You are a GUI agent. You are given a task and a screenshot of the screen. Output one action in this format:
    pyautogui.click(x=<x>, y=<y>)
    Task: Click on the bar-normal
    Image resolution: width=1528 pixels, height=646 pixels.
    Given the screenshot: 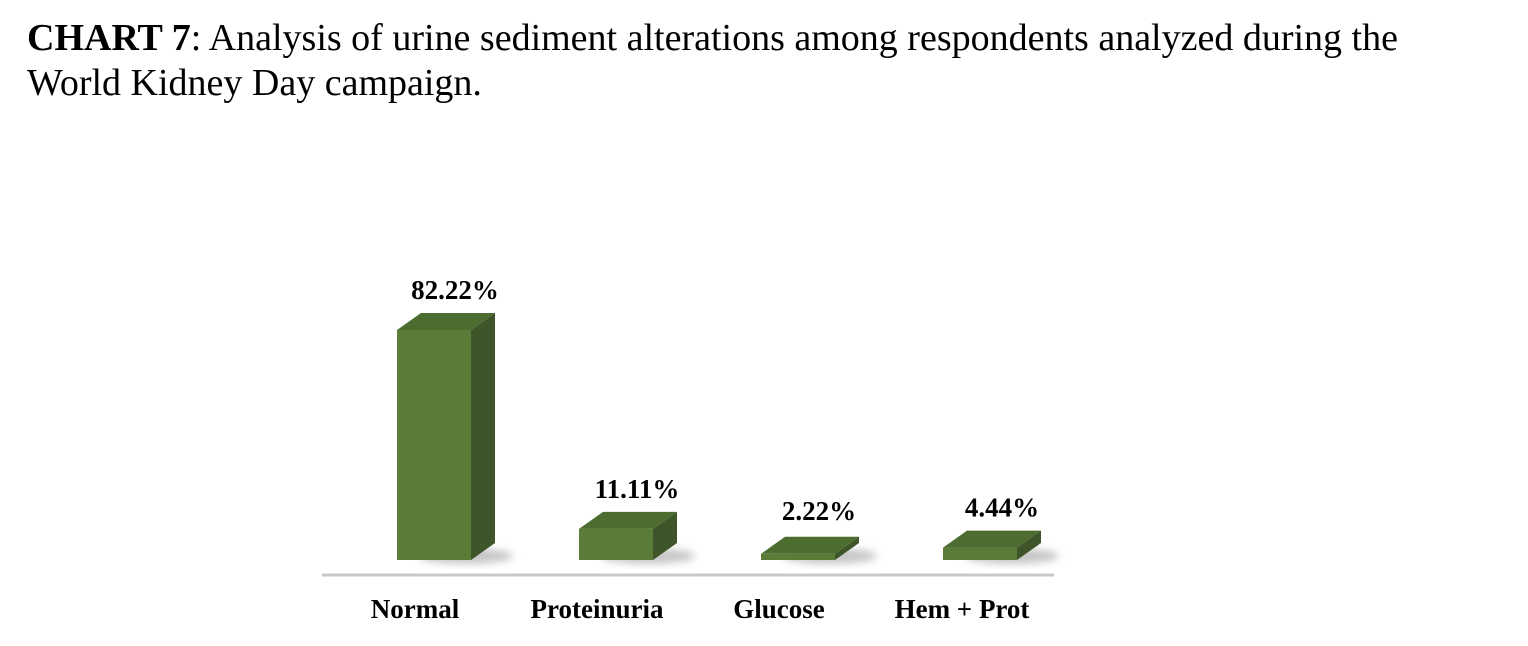 What is the action you would take?
    pyautogui.click(x=446, y=436)
    